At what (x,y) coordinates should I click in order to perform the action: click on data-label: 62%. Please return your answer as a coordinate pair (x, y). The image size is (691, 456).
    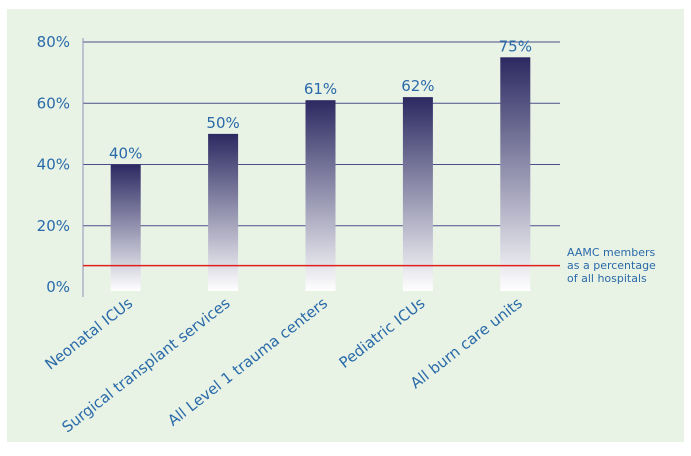
    Looking at the image, I should click on (417, 86).